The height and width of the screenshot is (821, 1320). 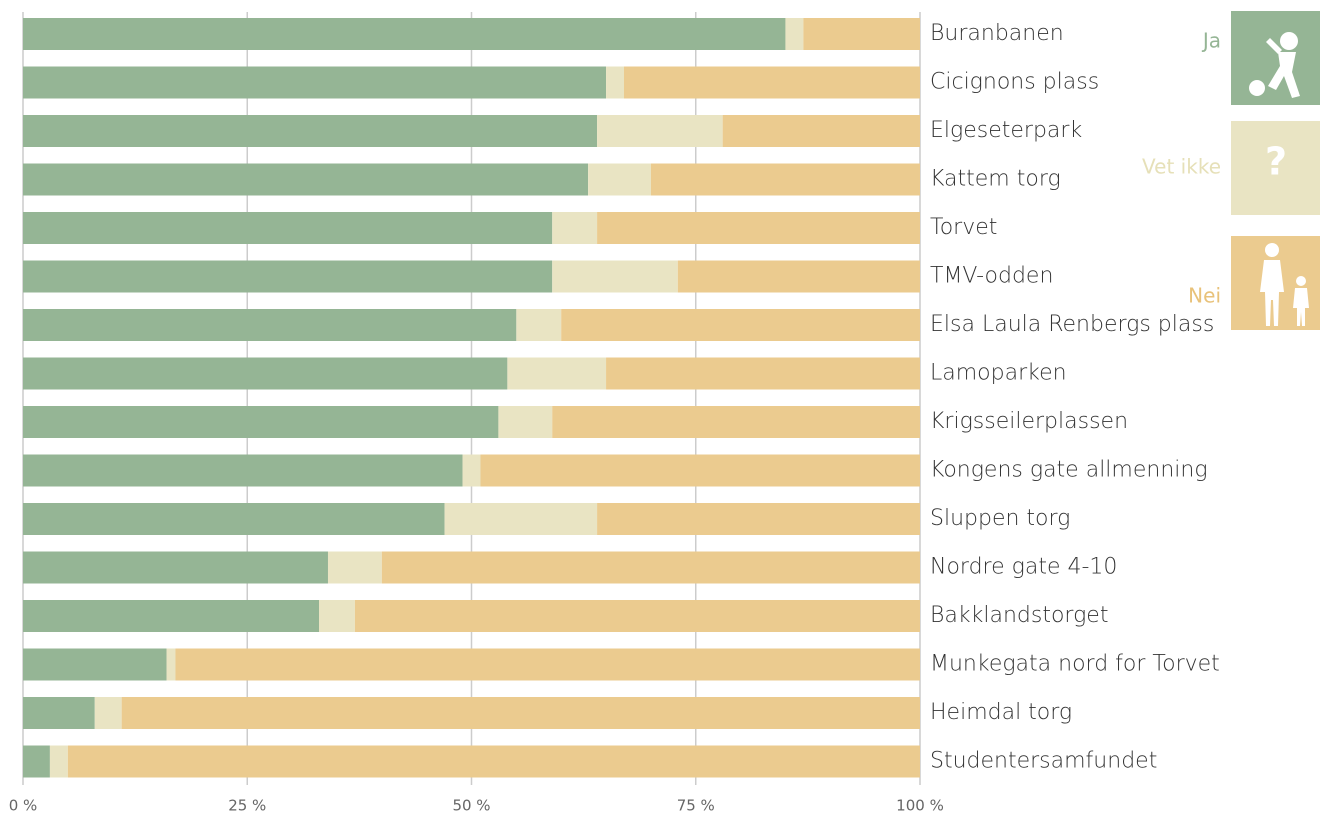 What do you see at coordinates (991, 276) in the screenshot?
I see `category-label: TMV-odden` at bounding box center [991, 276].